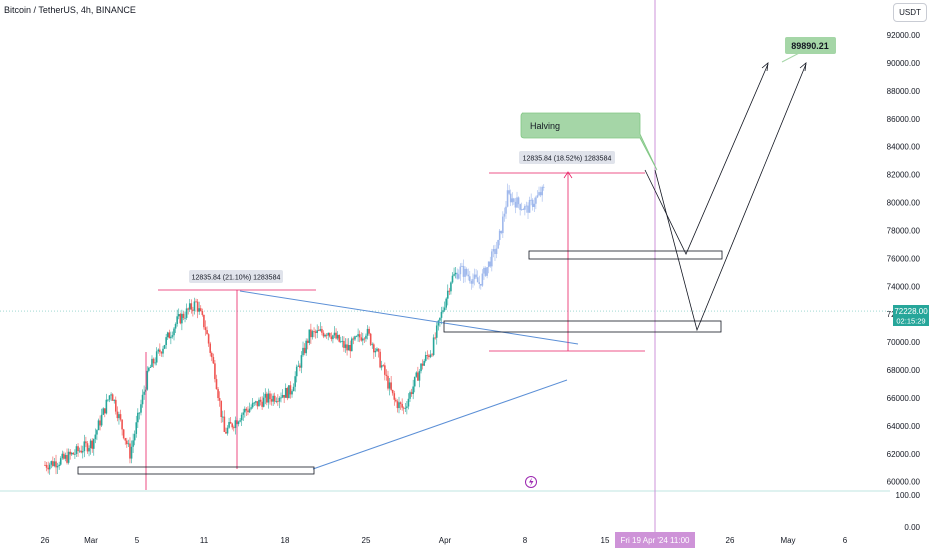 This screenshot has width=932, height=550. I want to click on halving-callout, so click(589, 141).